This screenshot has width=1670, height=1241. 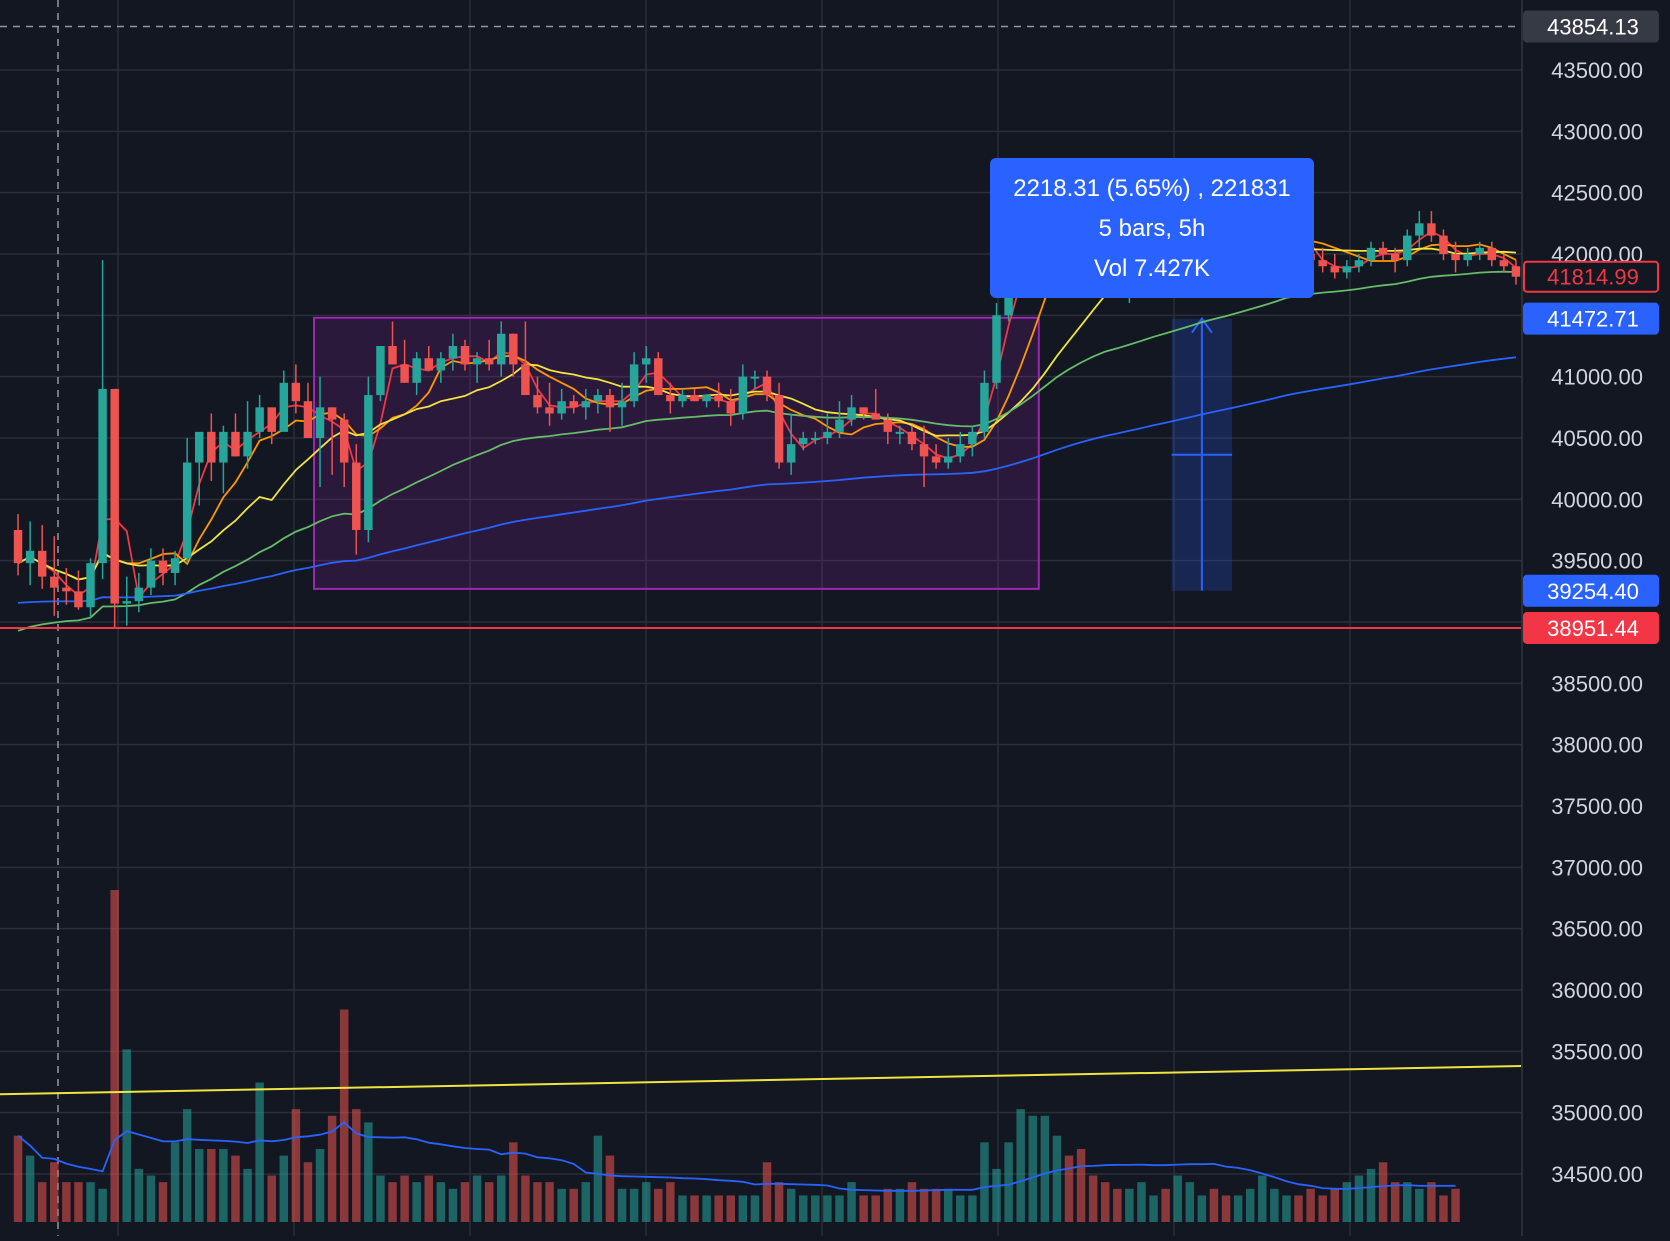 I want to click on price-tick-label: 43500.00, so click(x=1597, y=70).